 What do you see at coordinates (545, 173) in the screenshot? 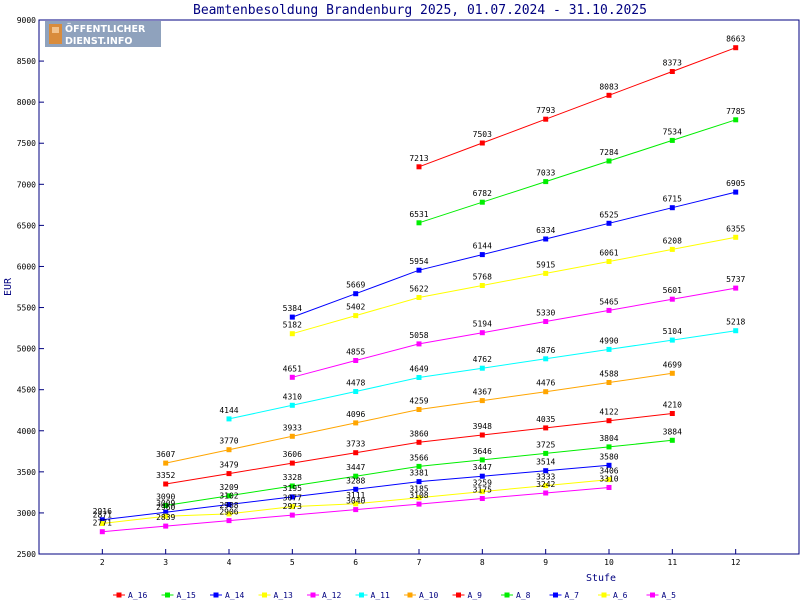
I see `data-label-a-15: 7033` at bounding box center [545, 173].